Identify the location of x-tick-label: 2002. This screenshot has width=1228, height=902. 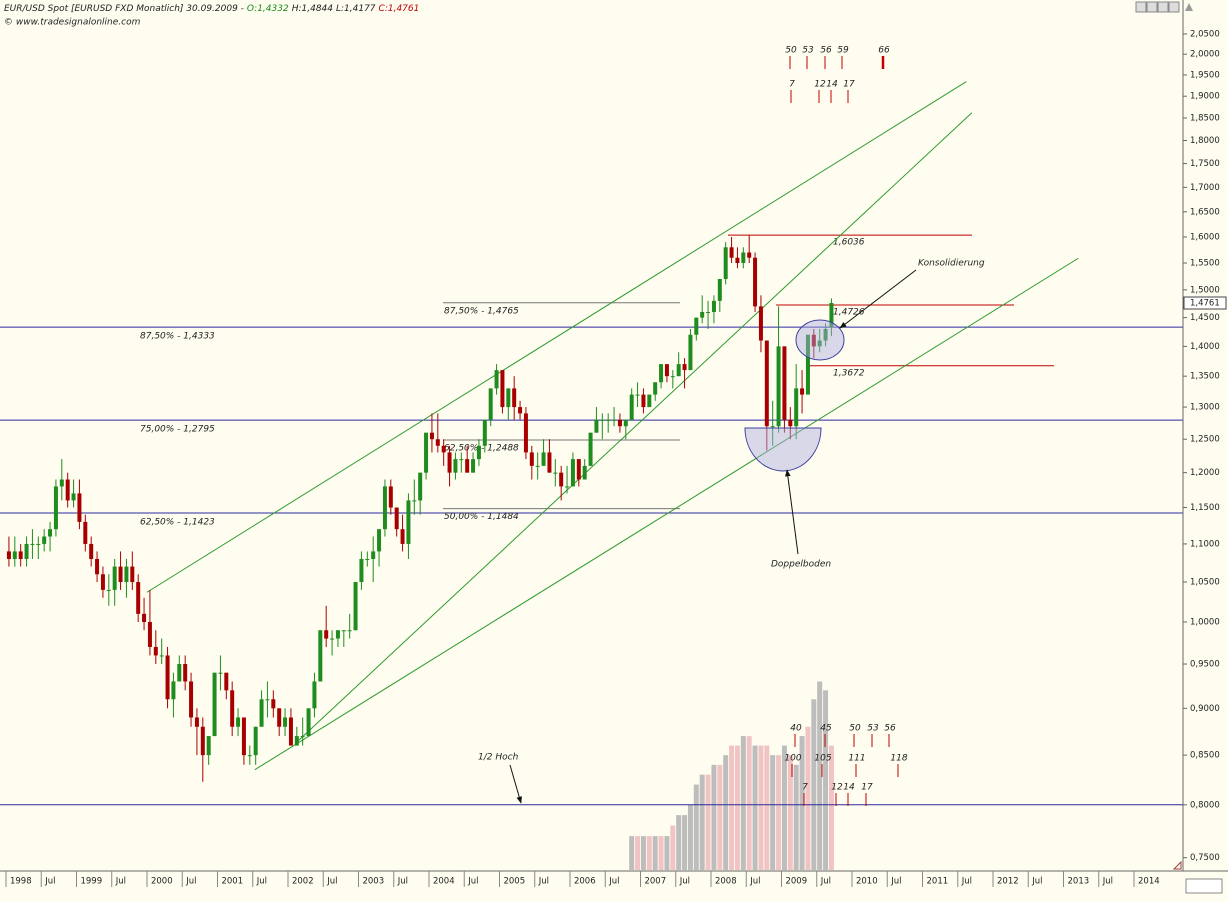
(303, 882).